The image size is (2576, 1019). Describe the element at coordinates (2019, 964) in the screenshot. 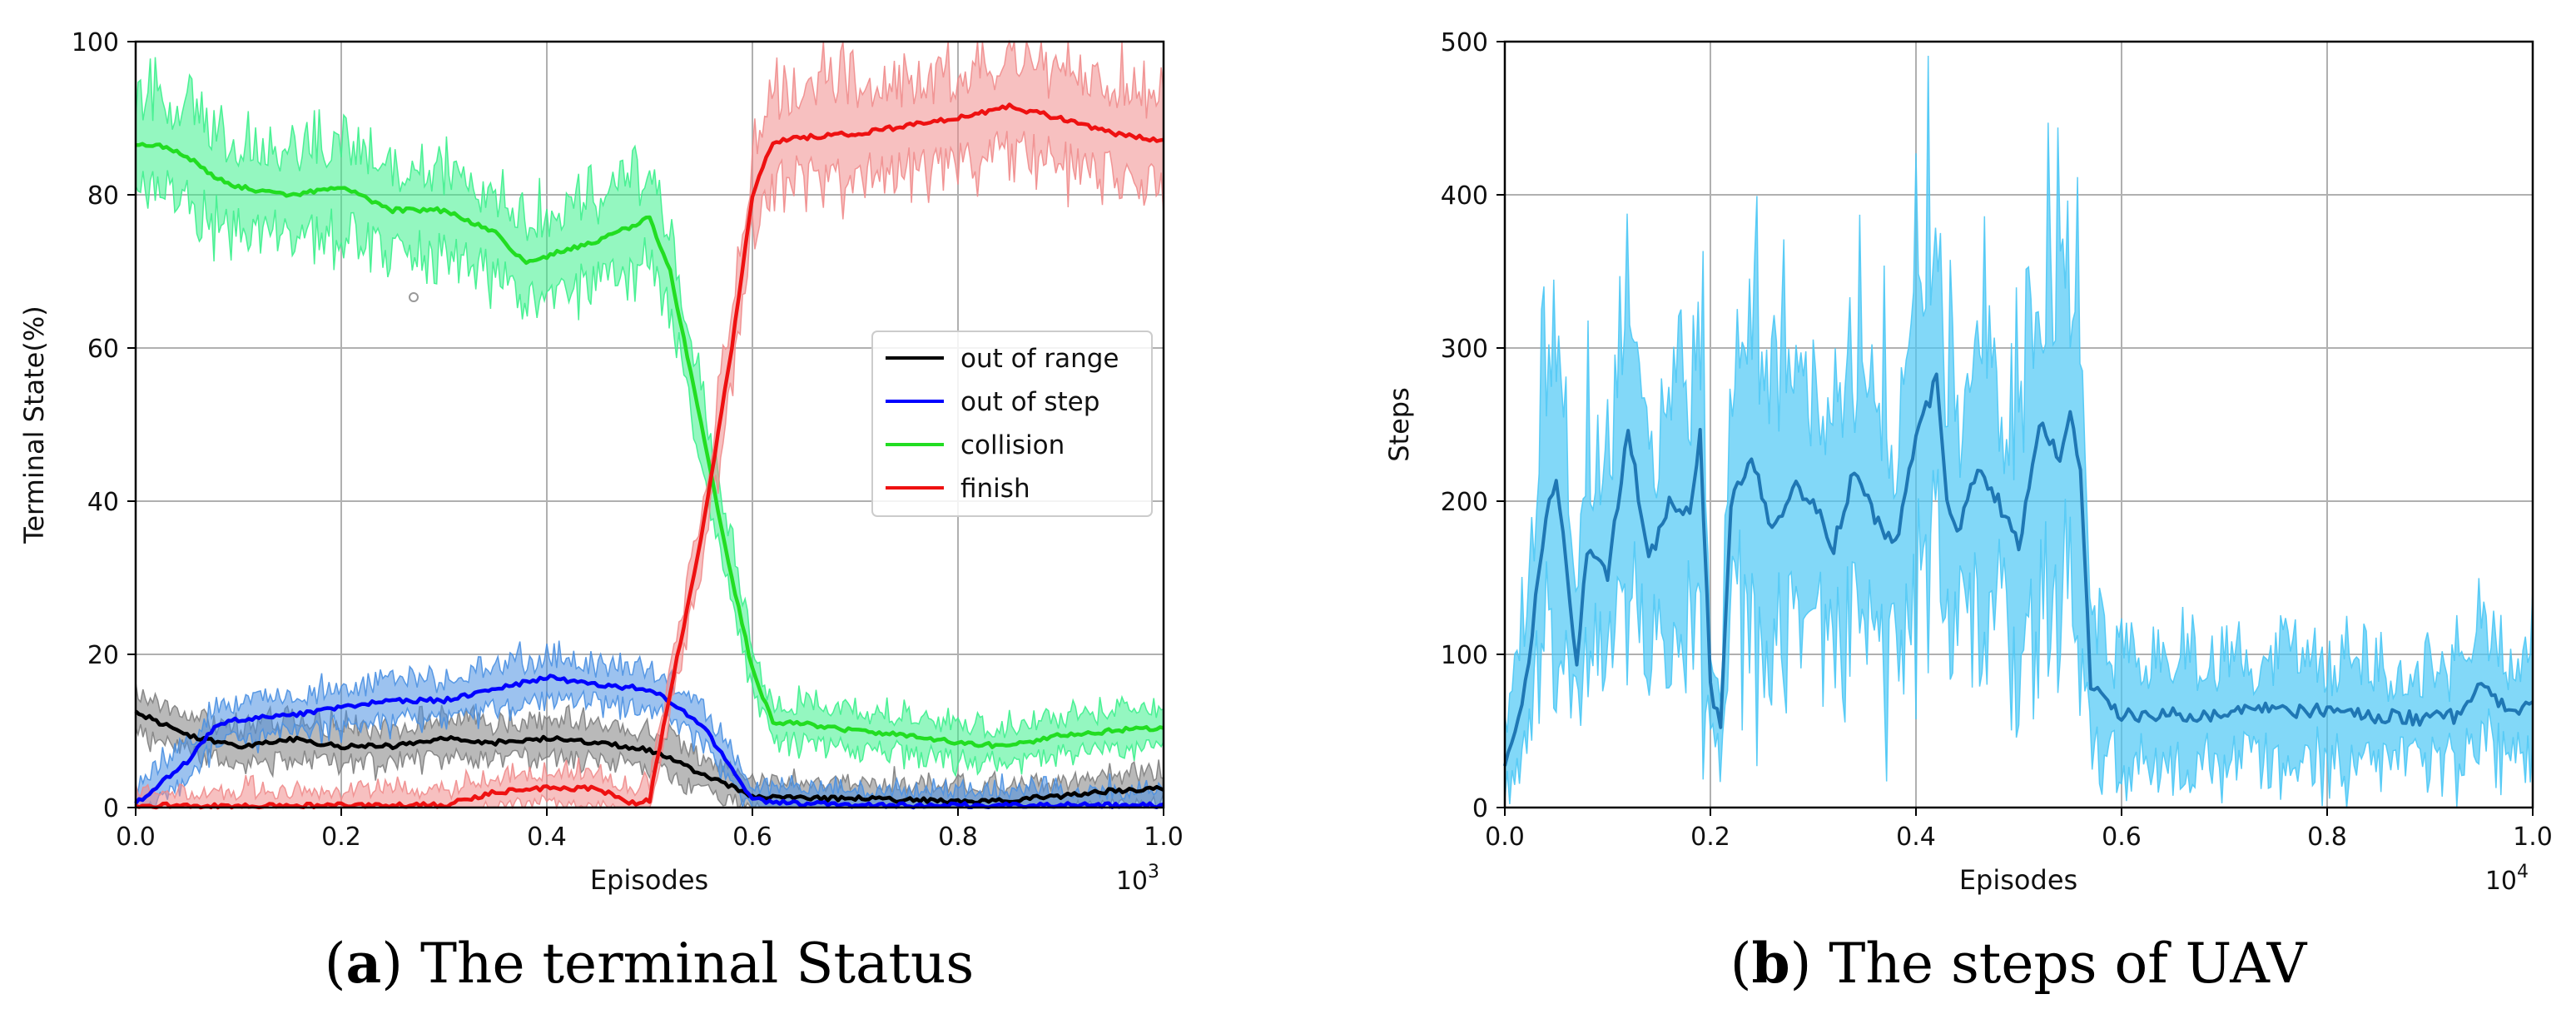

I see `chart-b-caption: (b) The steps of UAV` at that location.